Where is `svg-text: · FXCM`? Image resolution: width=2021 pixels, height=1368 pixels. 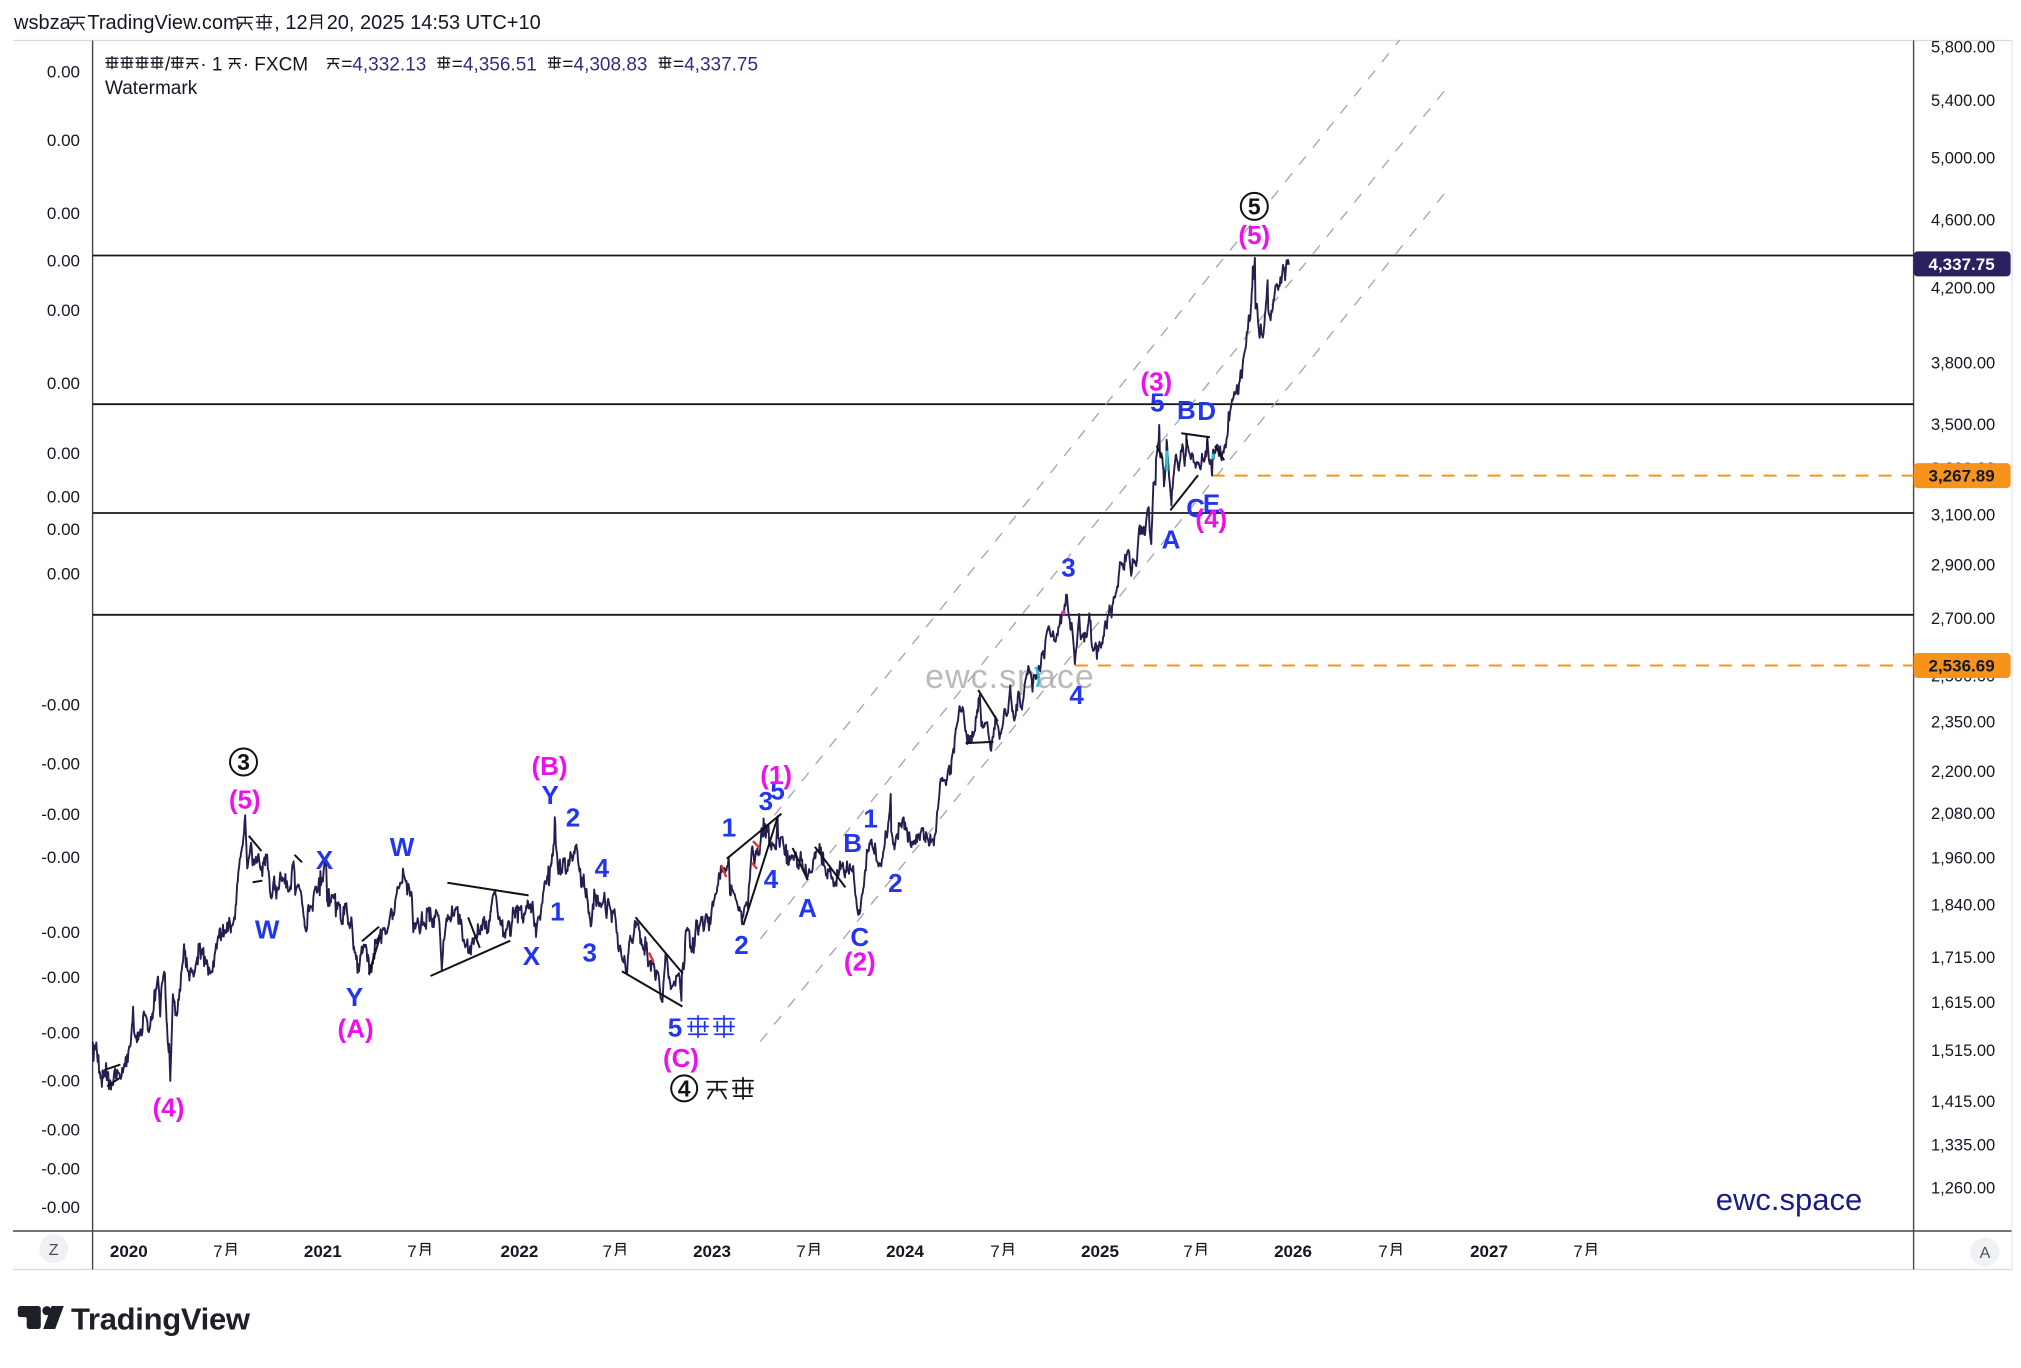
svg-text: · FXCM is located at coordinates (275, 65).